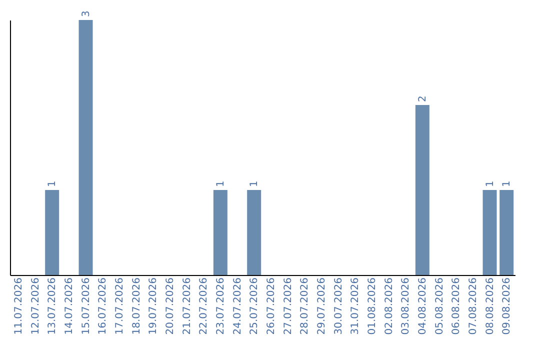 Image resolution: width=540 pixels, height=340 pixels. What do you see at coordinates (52, 306) in the screenshot?
I see `x-tick-label: 13.07.2026` at bounding box center [52, 306].